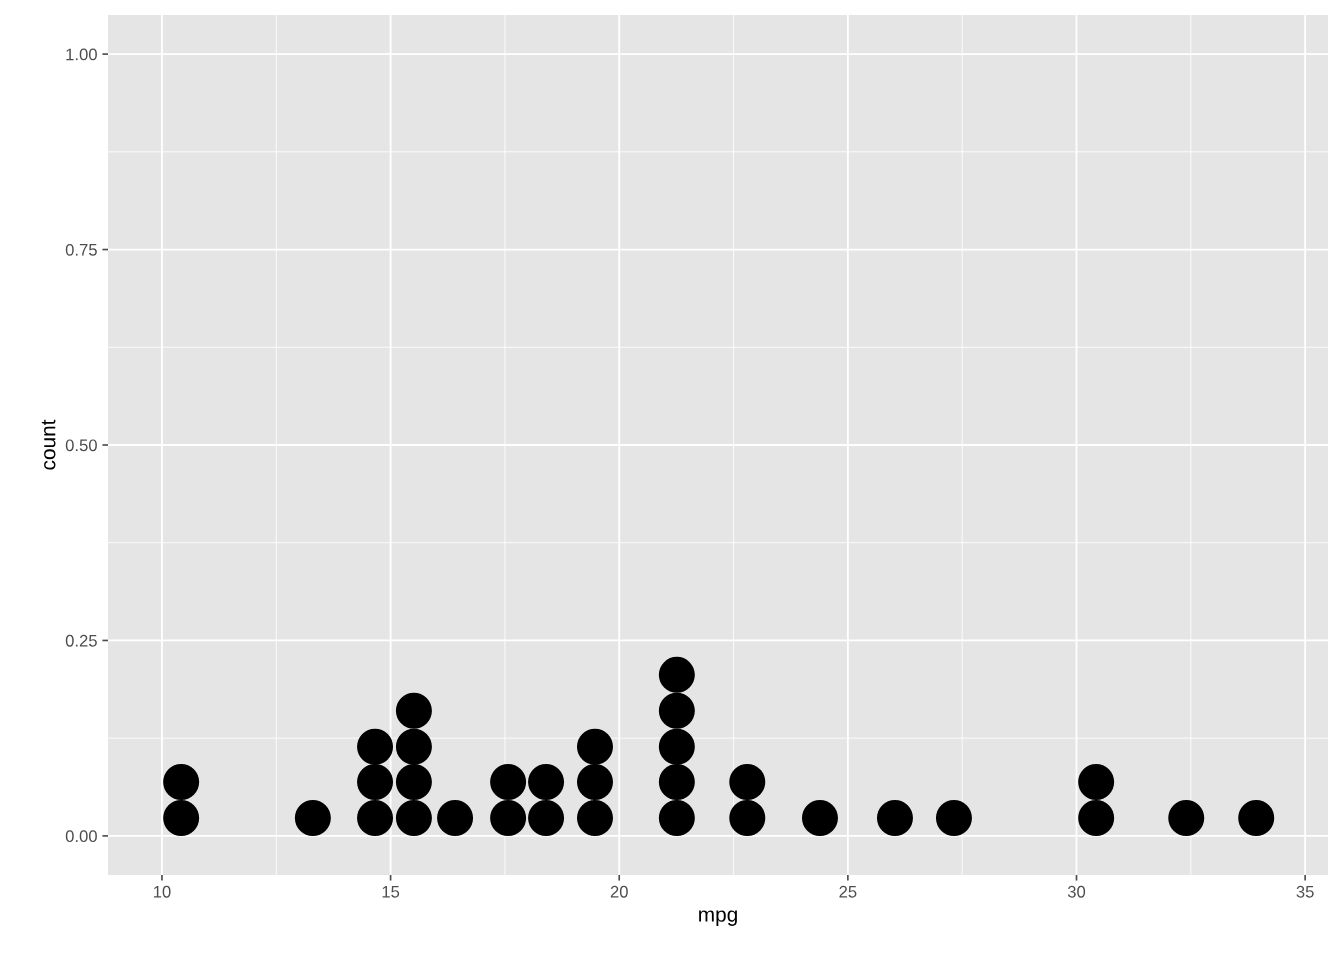 This screenshot has height=960, width=1344. What do you see at coordinates (81, 249) in the screenshot?
I see `y-tick-label: 0.75` at bounding box center [81, 249].